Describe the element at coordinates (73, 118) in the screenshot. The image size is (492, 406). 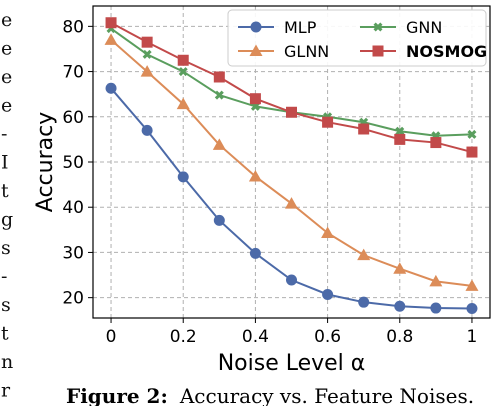
I see `y-tick-label: 60` at that location.